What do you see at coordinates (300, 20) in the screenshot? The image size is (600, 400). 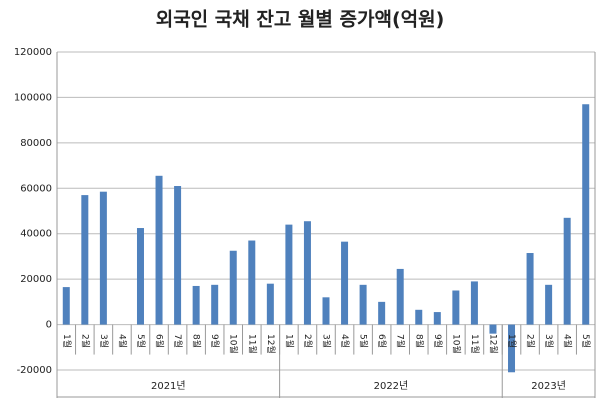 I see `chart-title: 외국인 국채 잔고 월별 증가액(억원)` at bounding box center [300, 20].